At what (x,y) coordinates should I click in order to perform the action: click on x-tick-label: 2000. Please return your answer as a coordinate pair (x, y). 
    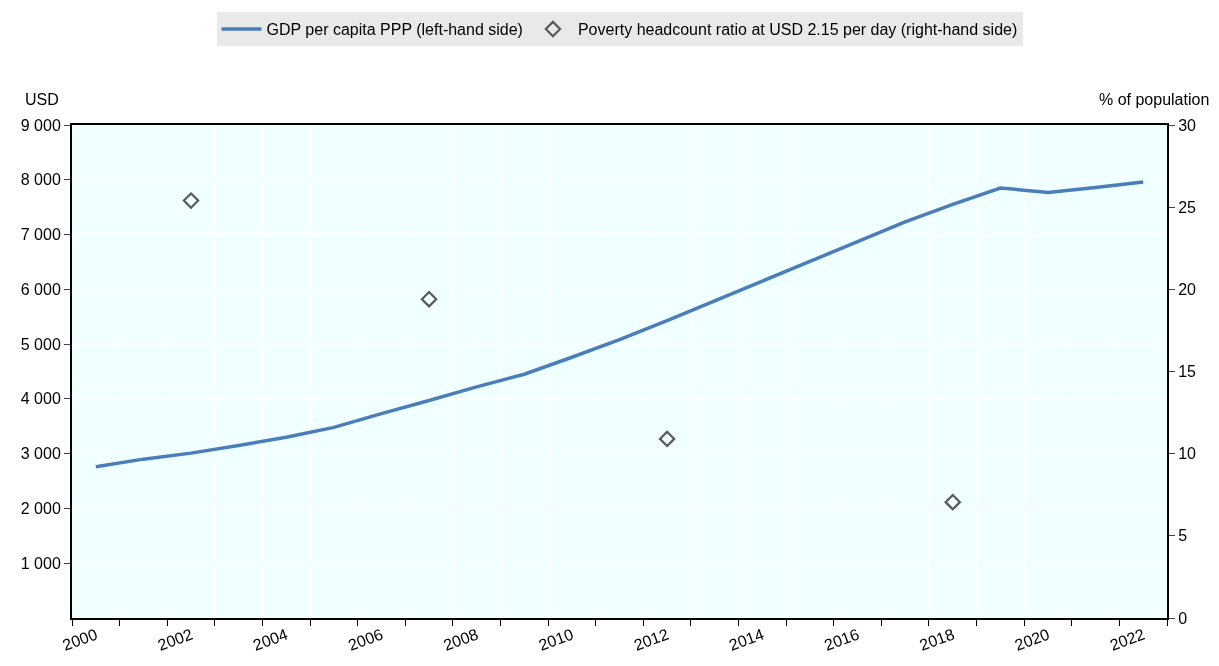
    Looking at the image, I should click on (80, 639).